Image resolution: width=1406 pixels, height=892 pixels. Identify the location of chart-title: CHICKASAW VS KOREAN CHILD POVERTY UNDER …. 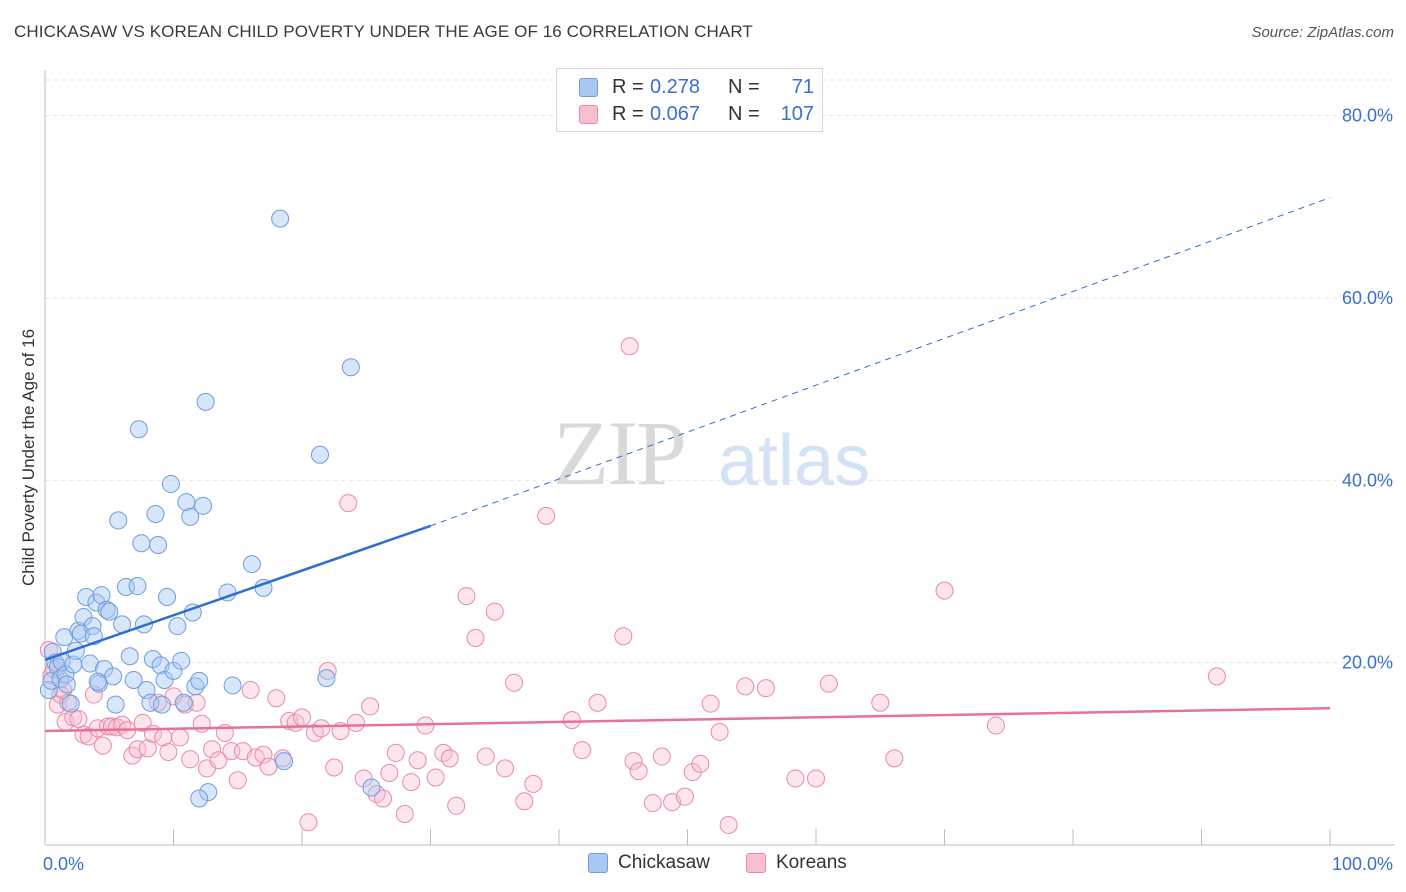
(383, 31).